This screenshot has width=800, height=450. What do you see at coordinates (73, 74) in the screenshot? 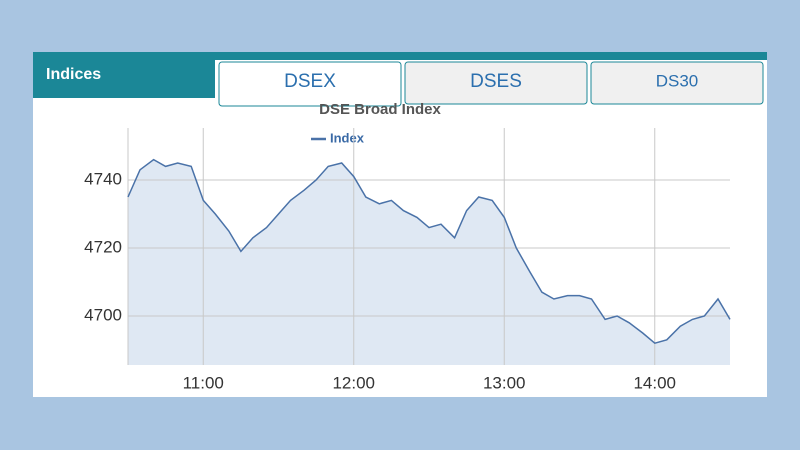
I see `header-title: Indices` at bounding box center [73, 74].